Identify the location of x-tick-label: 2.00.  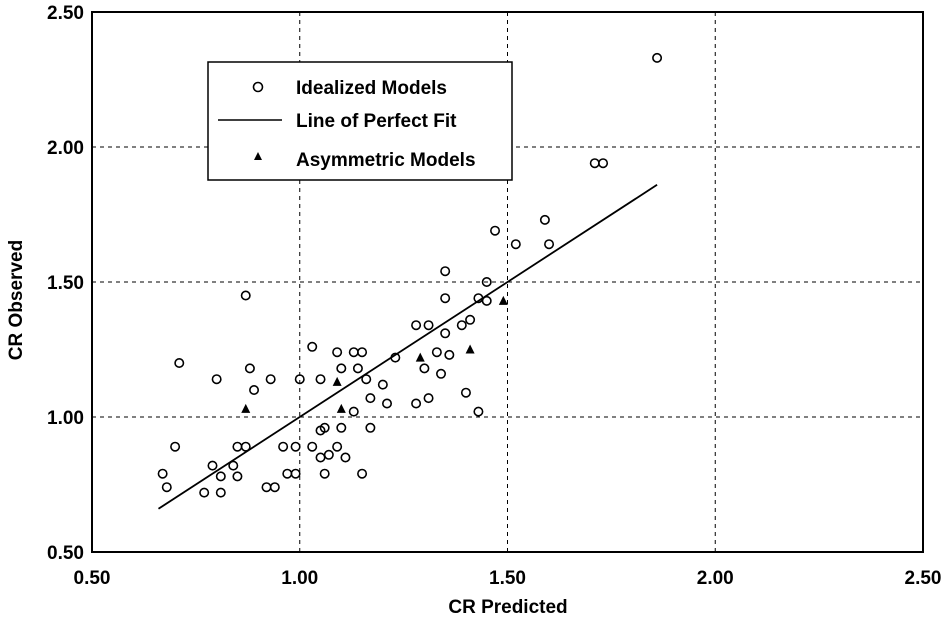
(715, 578).